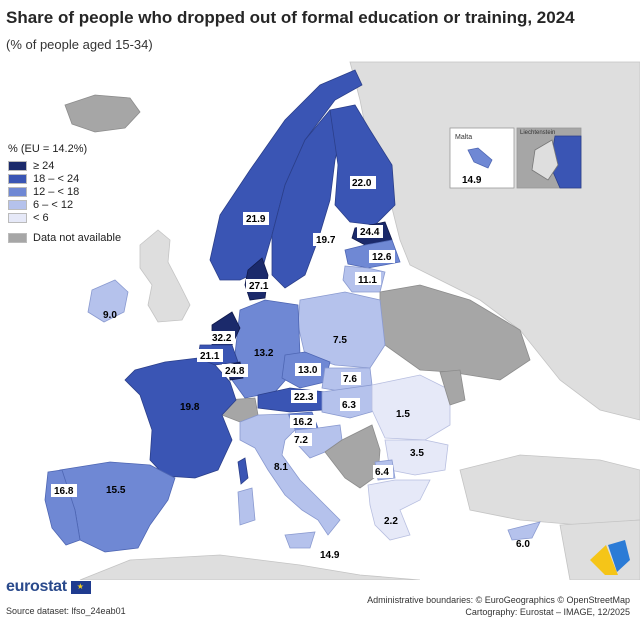  I want to click on value-latvia: 12.6, so click(382, 257).